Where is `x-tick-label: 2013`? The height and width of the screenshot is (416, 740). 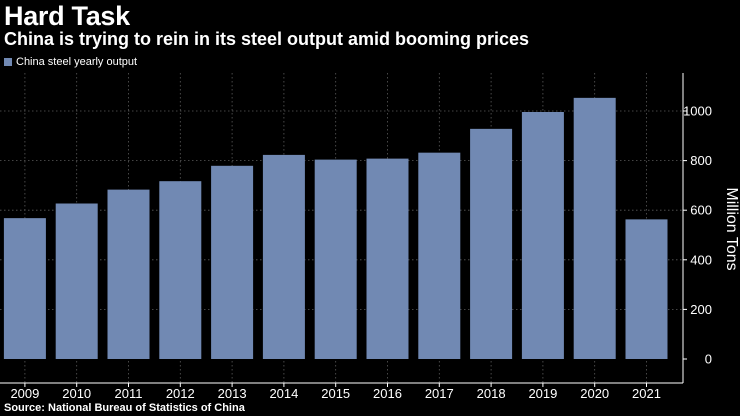 x-tick-label: 2013 is located at coordinates (232, 393).